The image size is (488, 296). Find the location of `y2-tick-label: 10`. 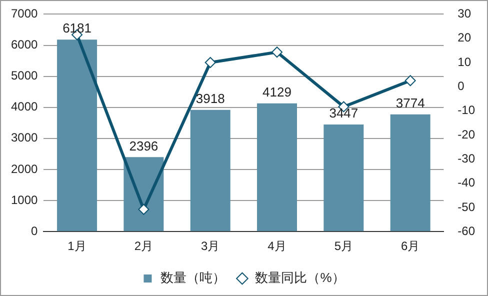

y2-tick-label: 10 is located at coordinates (465, 61).